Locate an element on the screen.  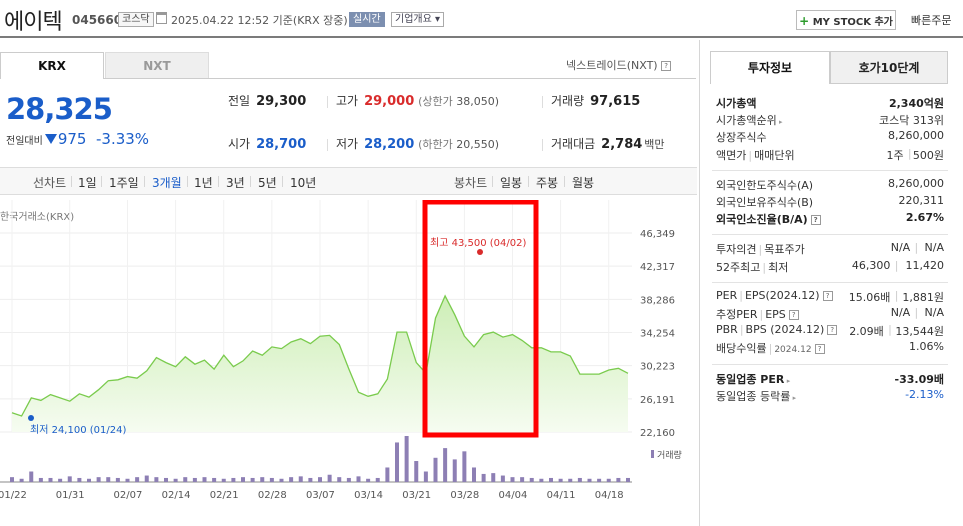
tab-investment-info: 투자정보 is located at coordinates (770, 67).